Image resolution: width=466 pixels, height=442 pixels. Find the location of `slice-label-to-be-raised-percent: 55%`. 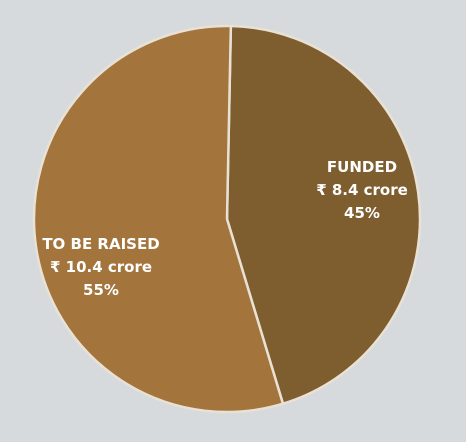

slice-label-to-be-raised-percent: 55% is located at coordinates (101, 290).